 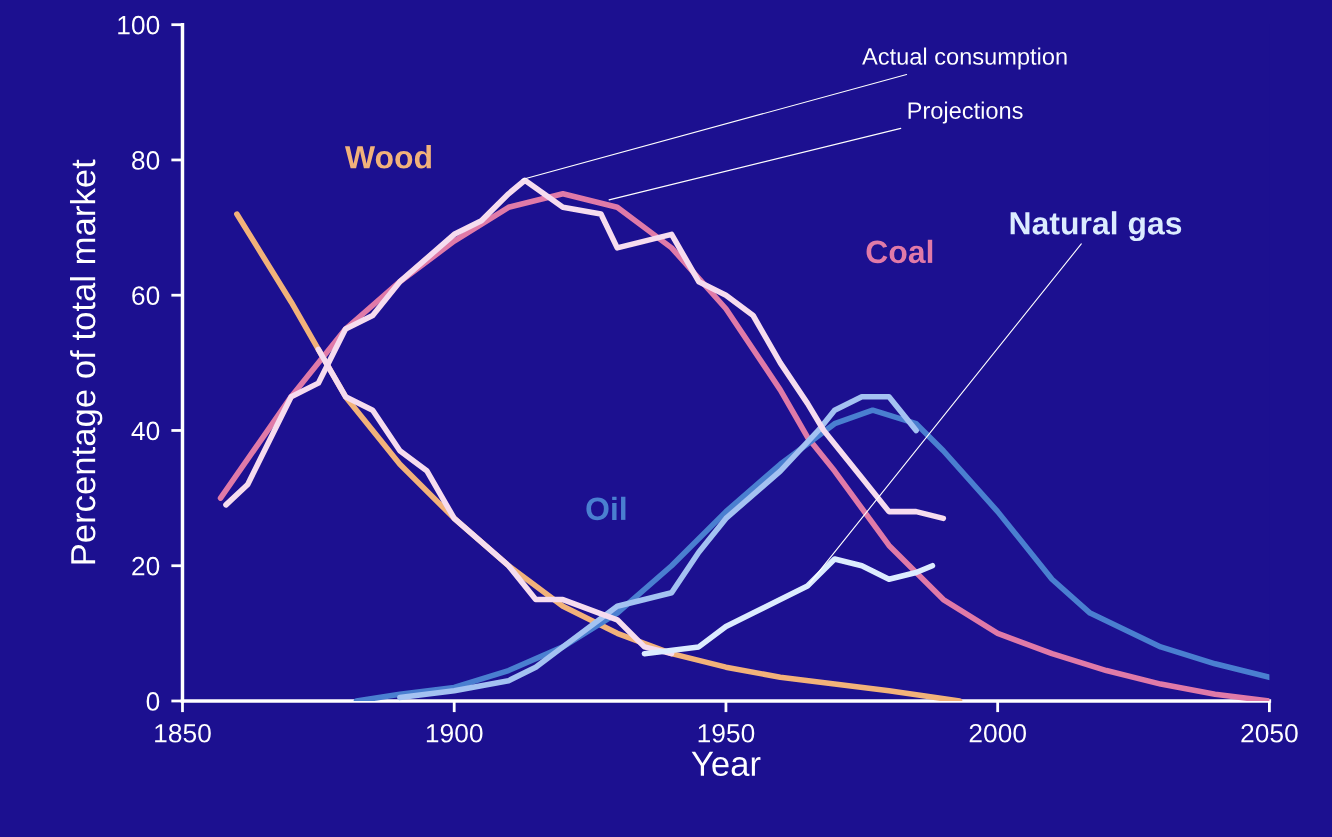 What do you see at coordinates (965, 112) in the screenshot?
I see `annotation: Projections` at bounding box center [965, 112].